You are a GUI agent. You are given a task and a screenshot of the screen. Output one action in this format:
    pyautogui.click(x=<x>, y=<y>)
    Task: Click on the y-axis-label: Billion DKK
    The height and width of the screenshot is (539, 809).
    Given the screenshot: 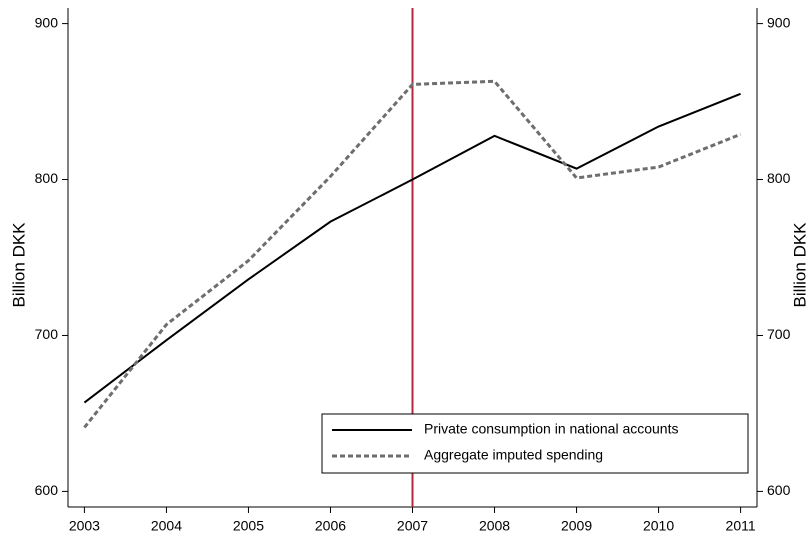 What is the action you would take?
    pyautogui.click(x=18, y=265)
    